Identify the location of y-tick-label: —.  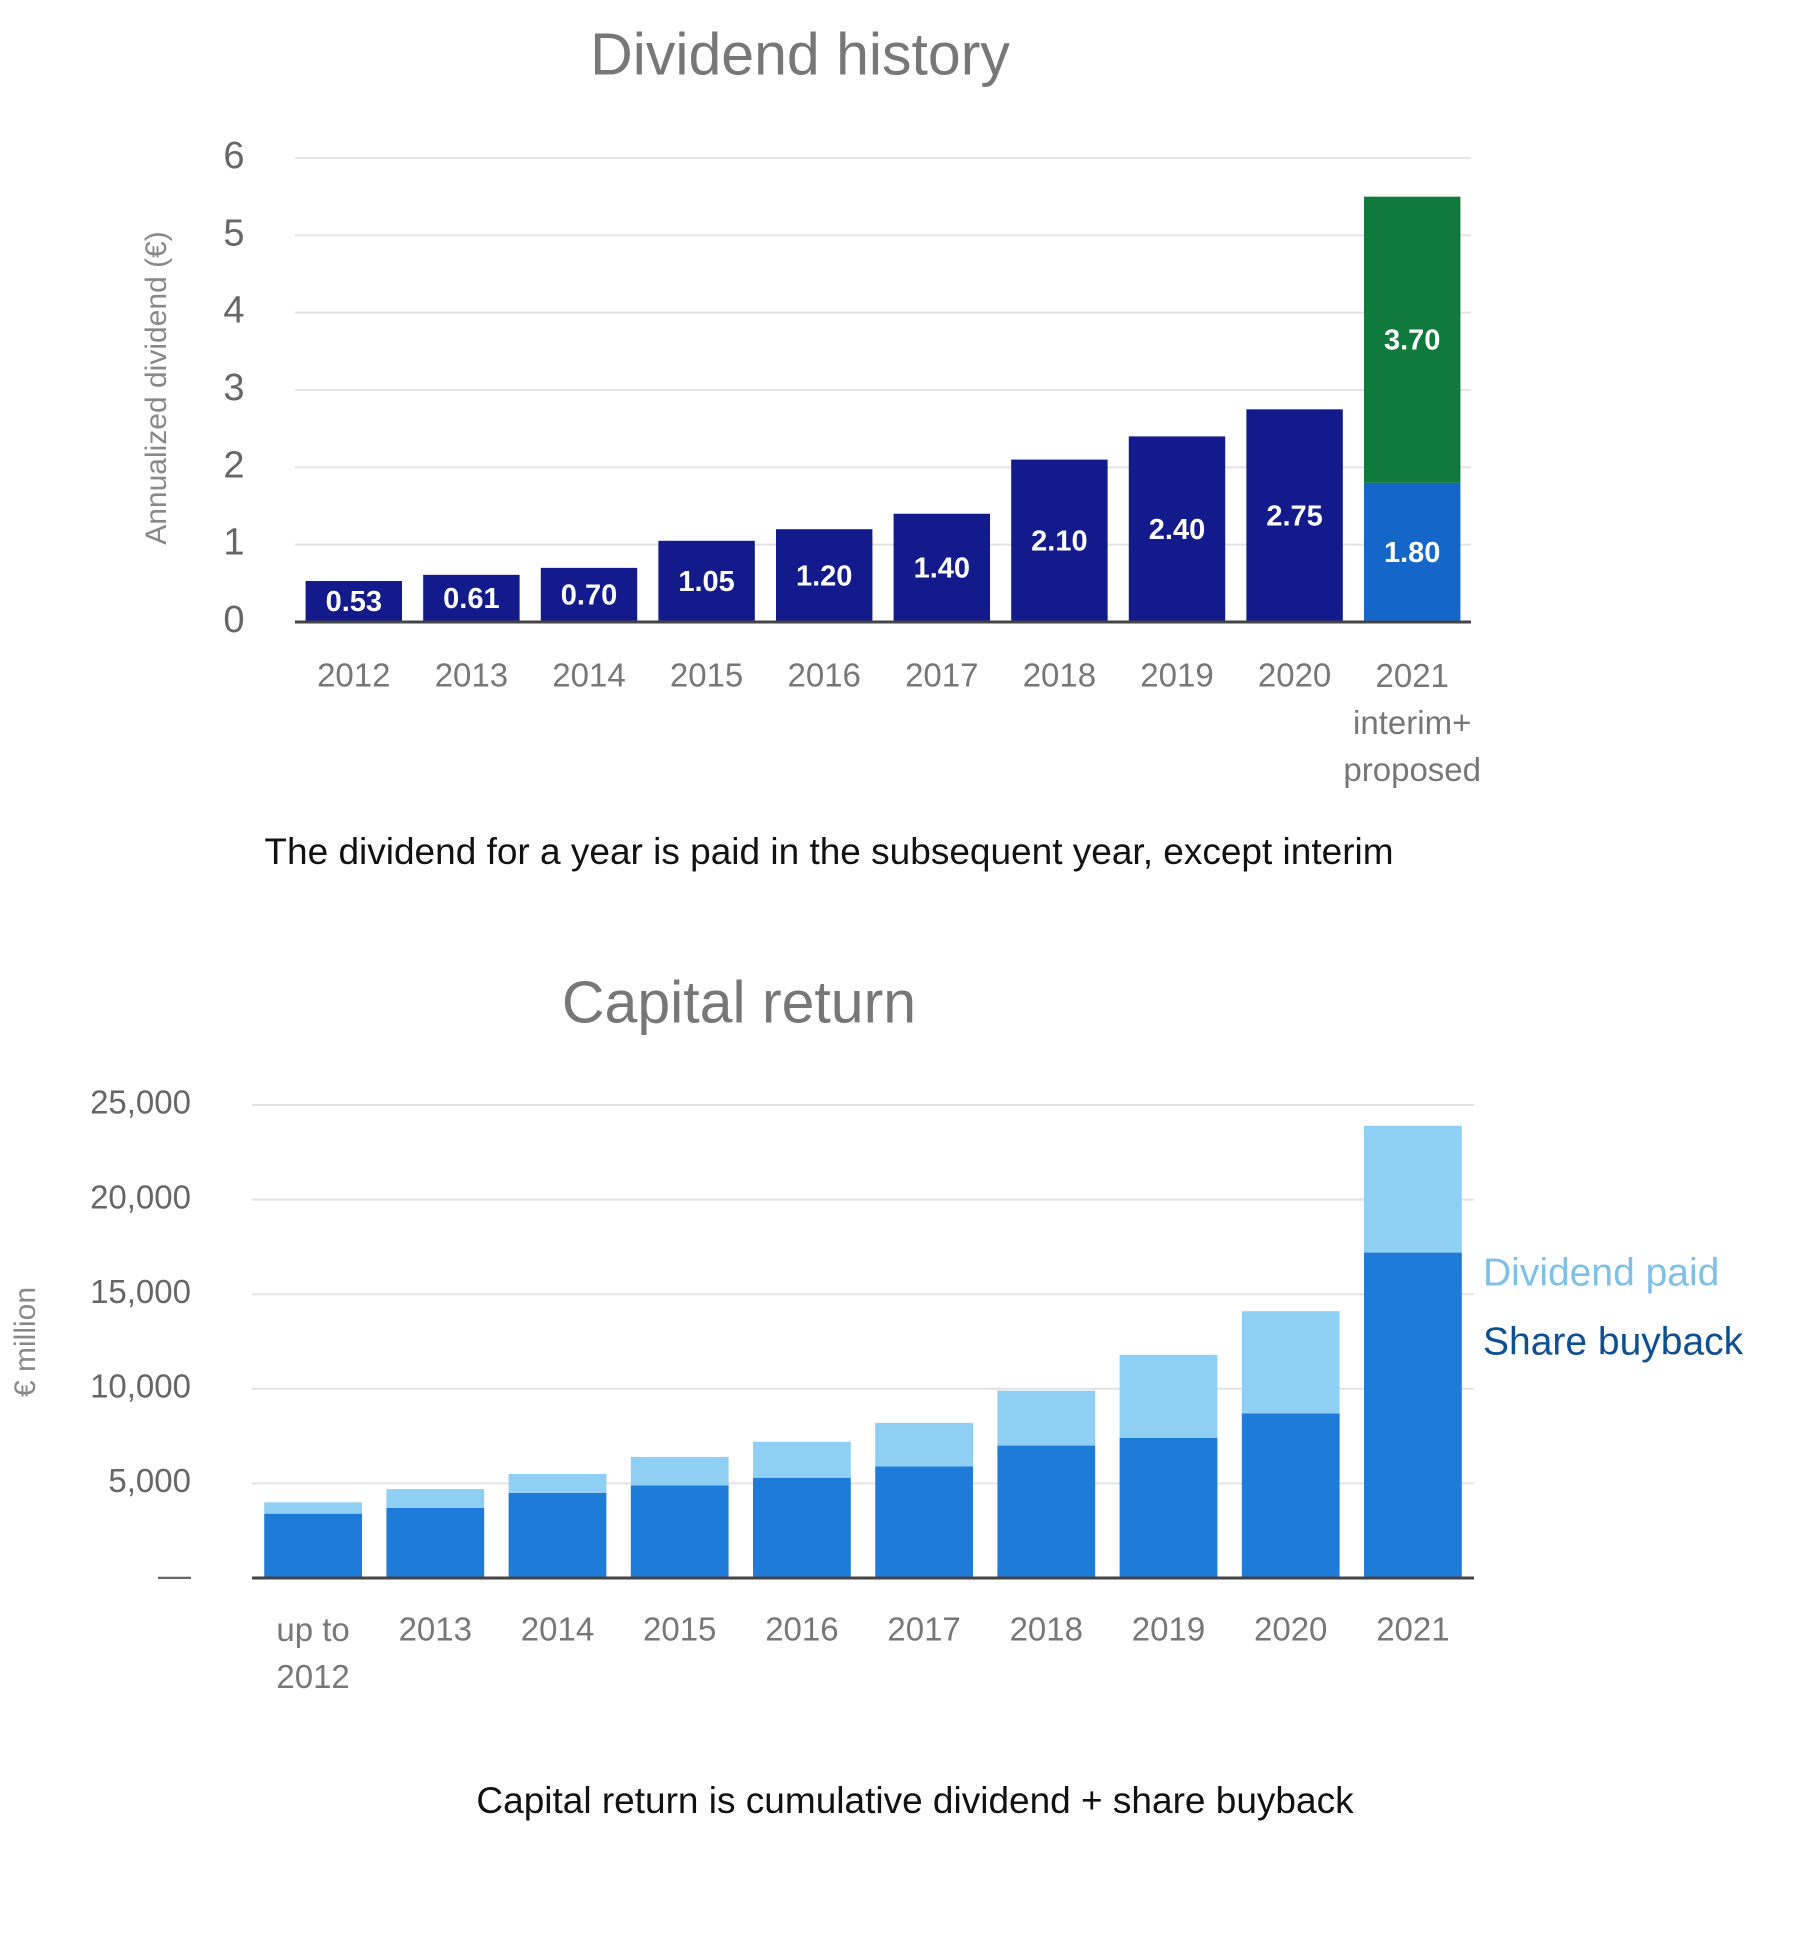
(174, 1575).